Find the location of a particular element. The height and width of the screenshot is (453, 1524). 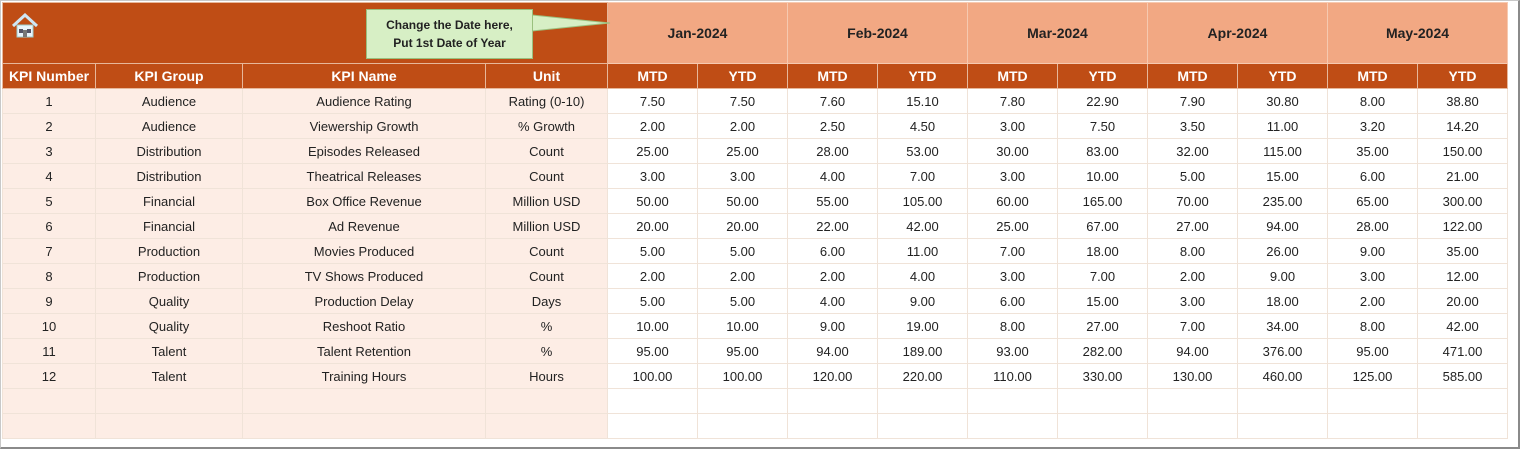

value-cell: 7.50 is located at coordinates (1102, 126).